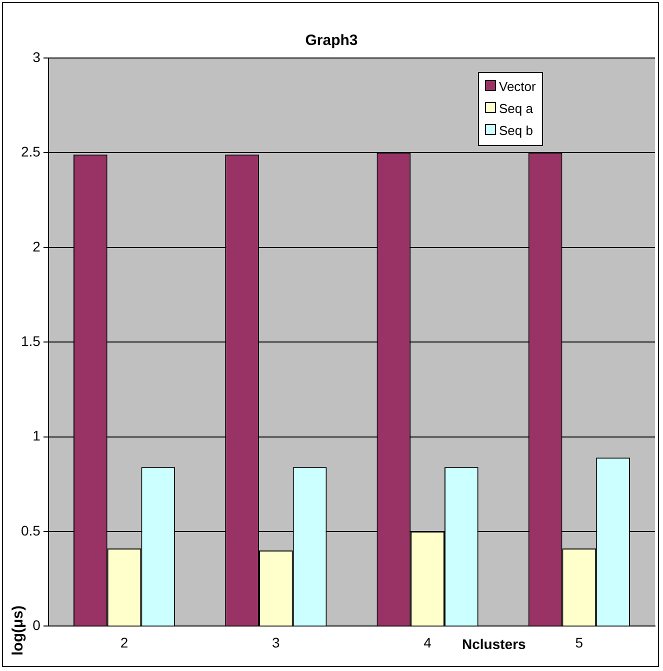 The image size is (663, 671). Describe the element at coordinates (36, 625) in the screenshot. I see `y-tick-label: 0` at that location.